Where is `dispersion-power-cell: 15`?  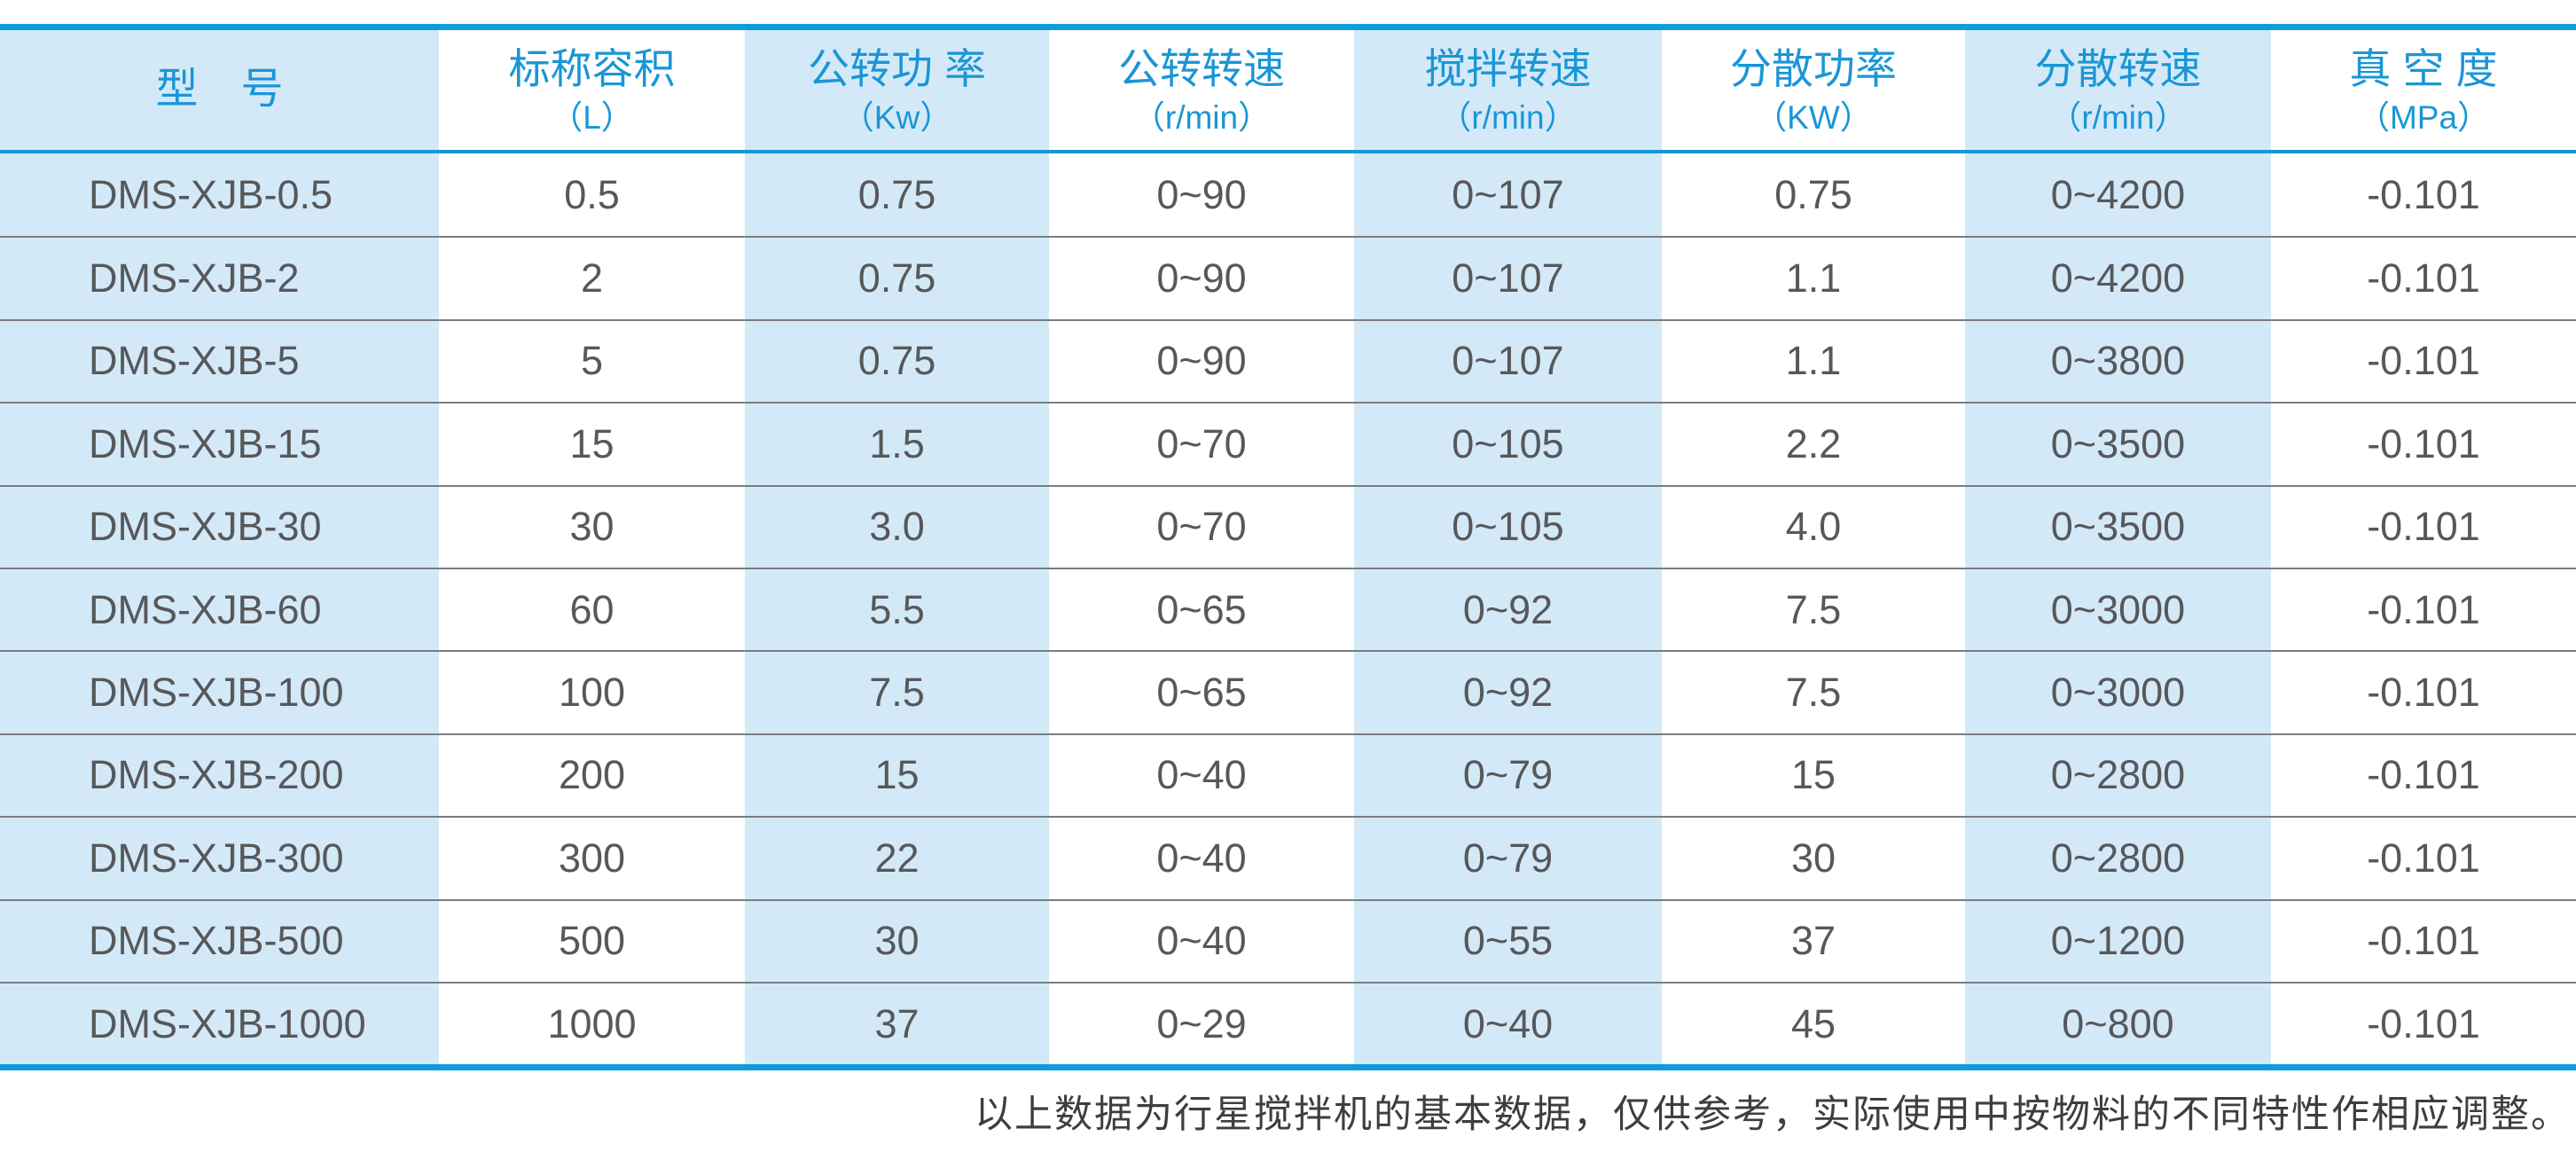
dispersion-power-cell: 15 is located at coordinates (1813, 775).